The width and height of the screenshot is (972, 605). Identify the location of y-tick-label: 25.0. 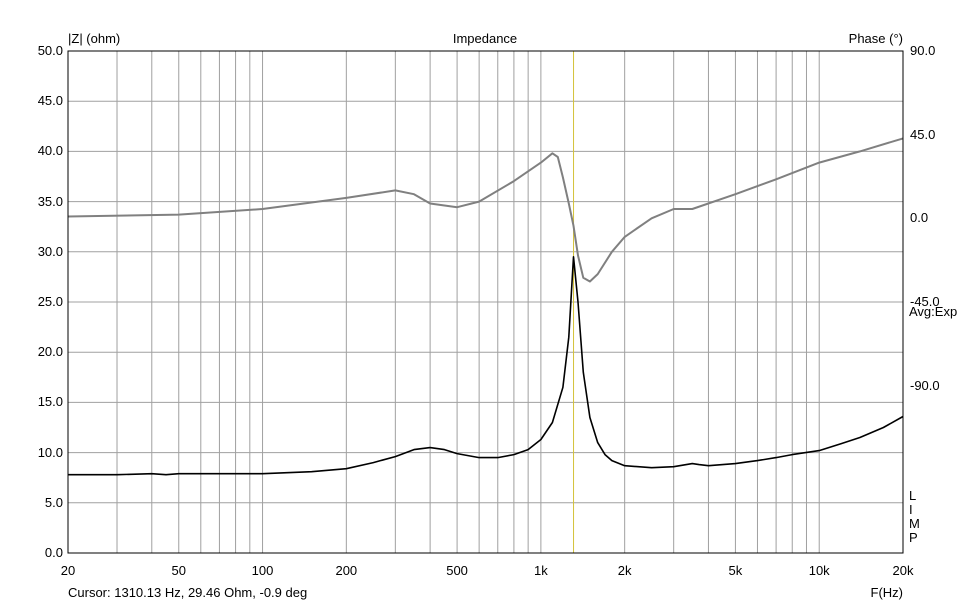
(50, 301).